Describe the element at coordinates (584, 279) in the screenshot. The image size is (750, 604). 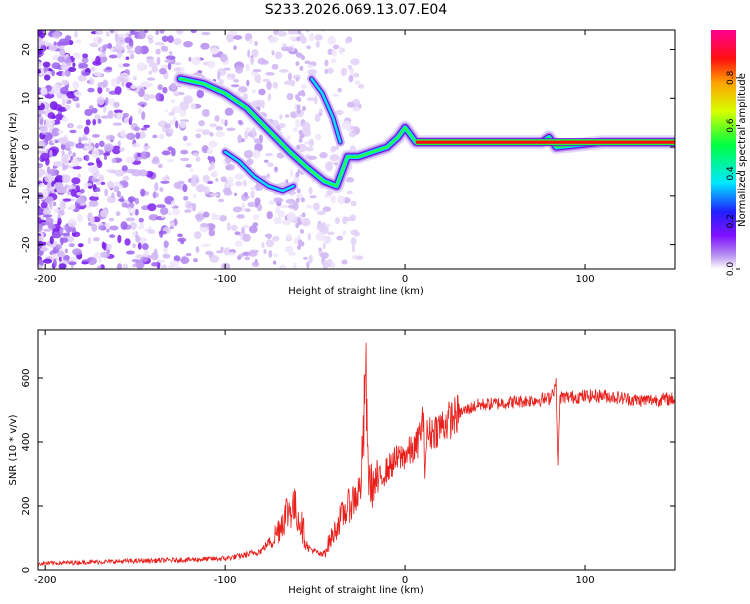
I see `spectrogram-x-tick-label: 100` at that location.